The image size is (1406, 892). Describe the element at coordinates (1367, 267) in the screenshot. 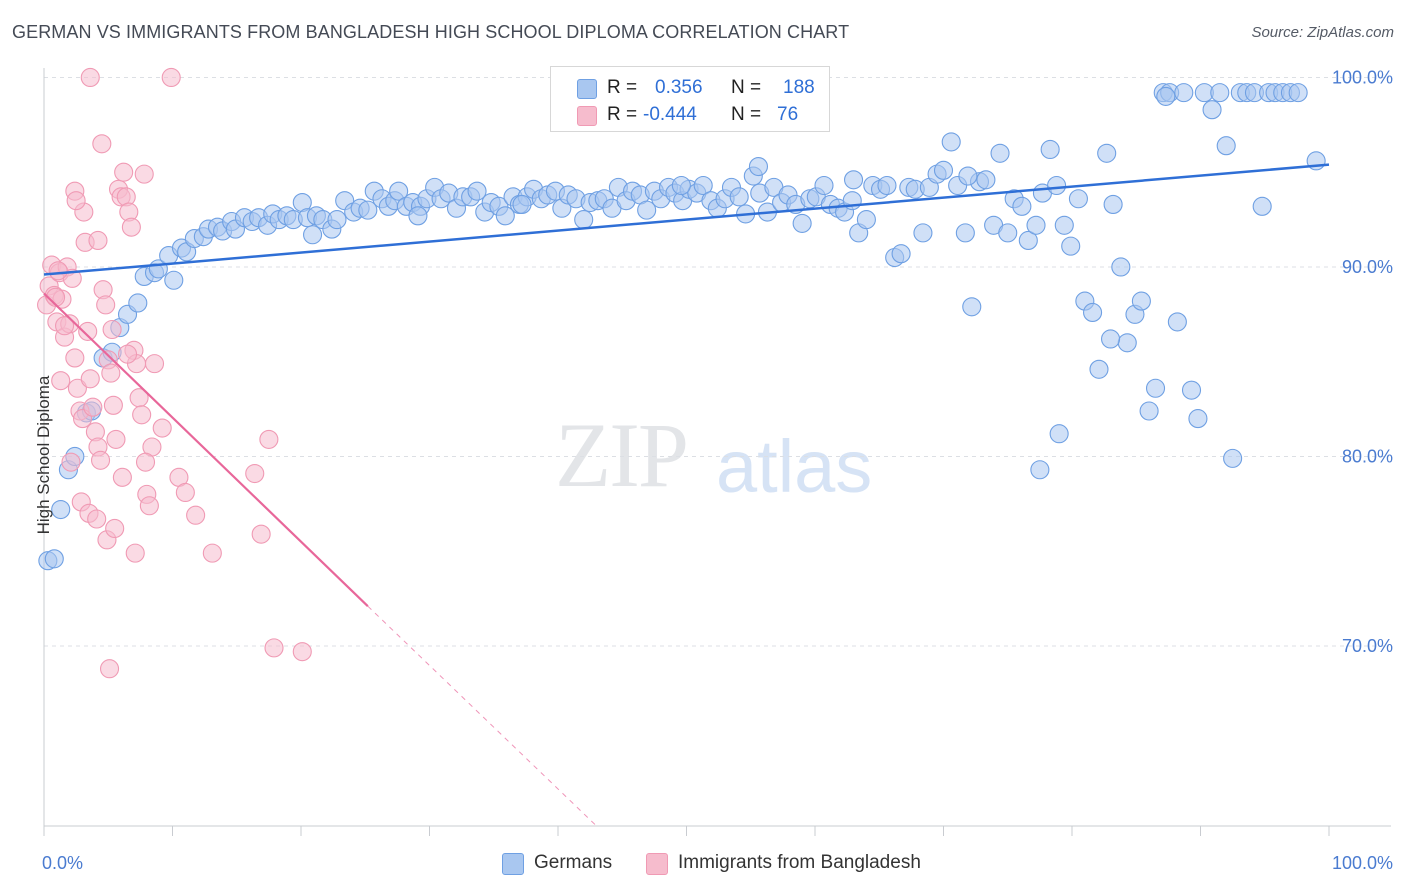

I see `y-tick-label: 90.0%` at that location.